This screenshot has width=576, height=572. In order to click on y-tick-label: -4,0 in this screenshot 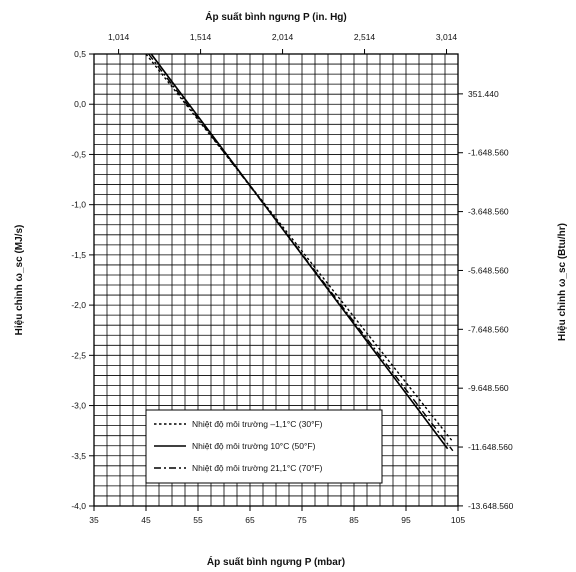, I will do `click(78, 506)`.